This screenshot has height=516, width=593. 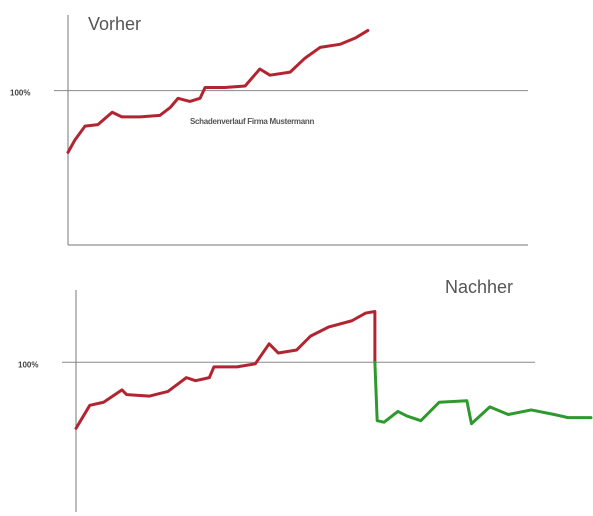 I want to click on chart-title: Vorher, so click(x=114, y=24).